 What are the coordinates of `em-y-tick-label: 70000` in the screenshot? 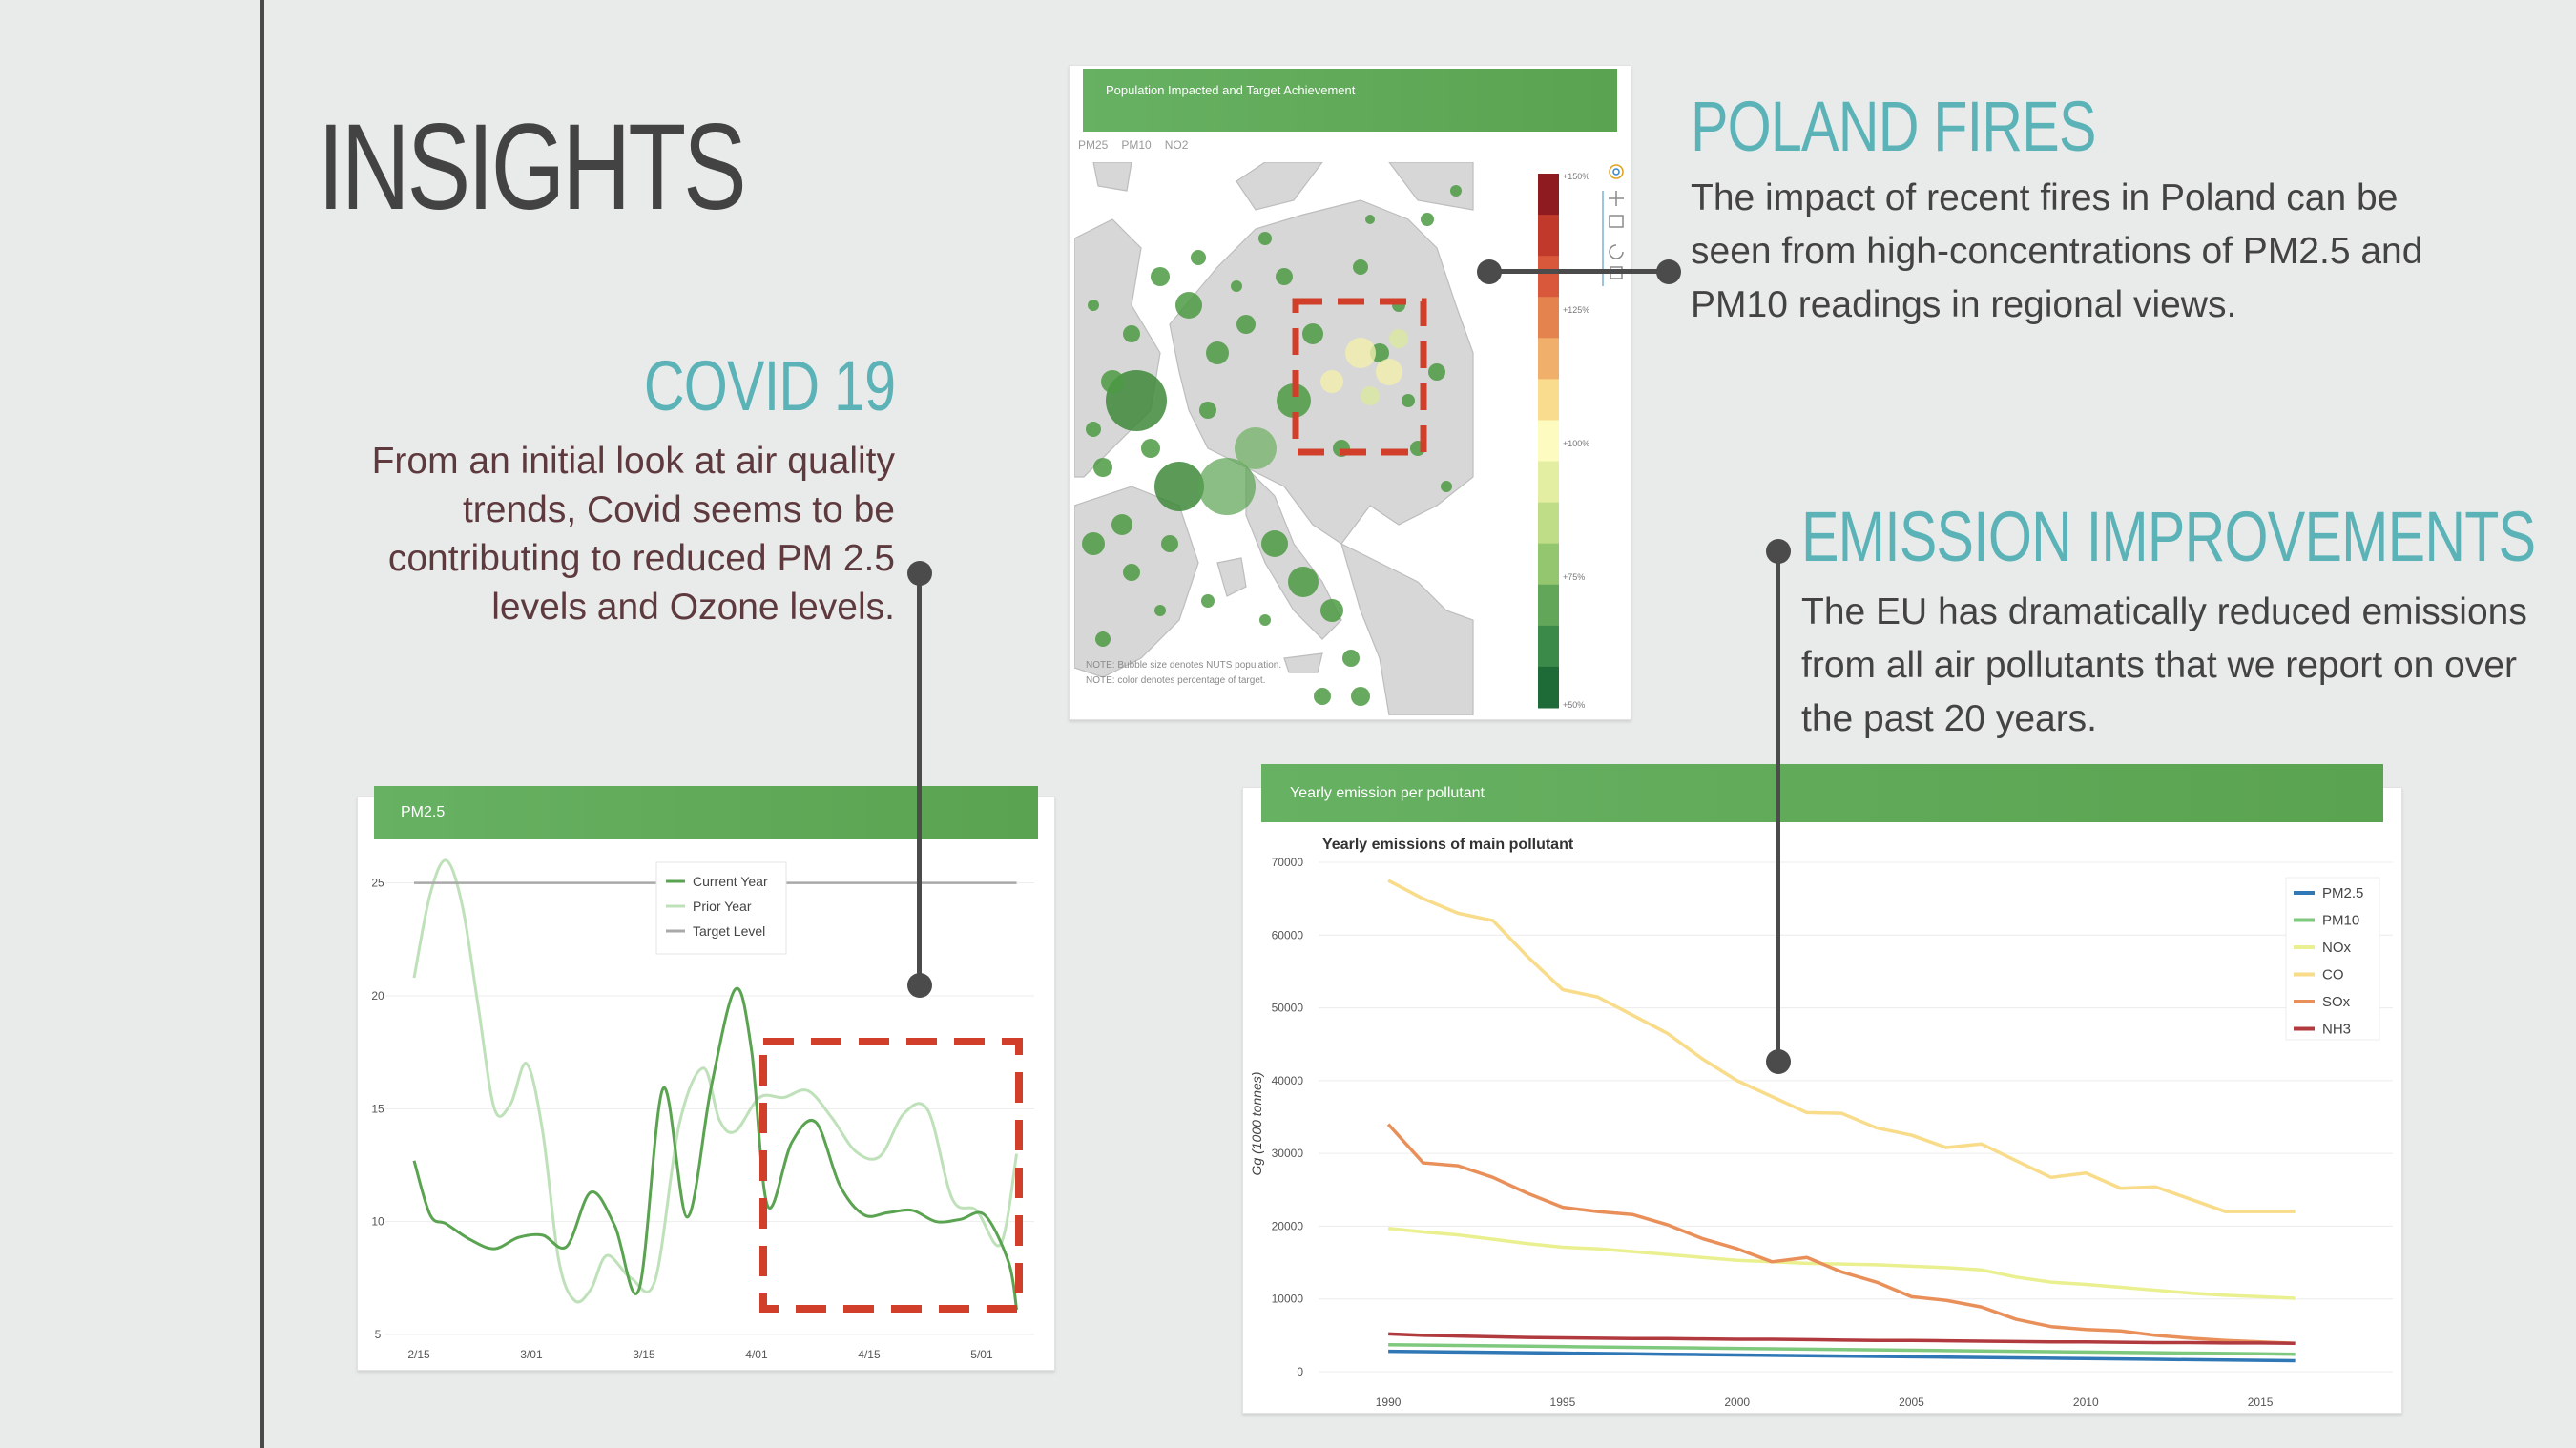 It's located at (1288, 862).